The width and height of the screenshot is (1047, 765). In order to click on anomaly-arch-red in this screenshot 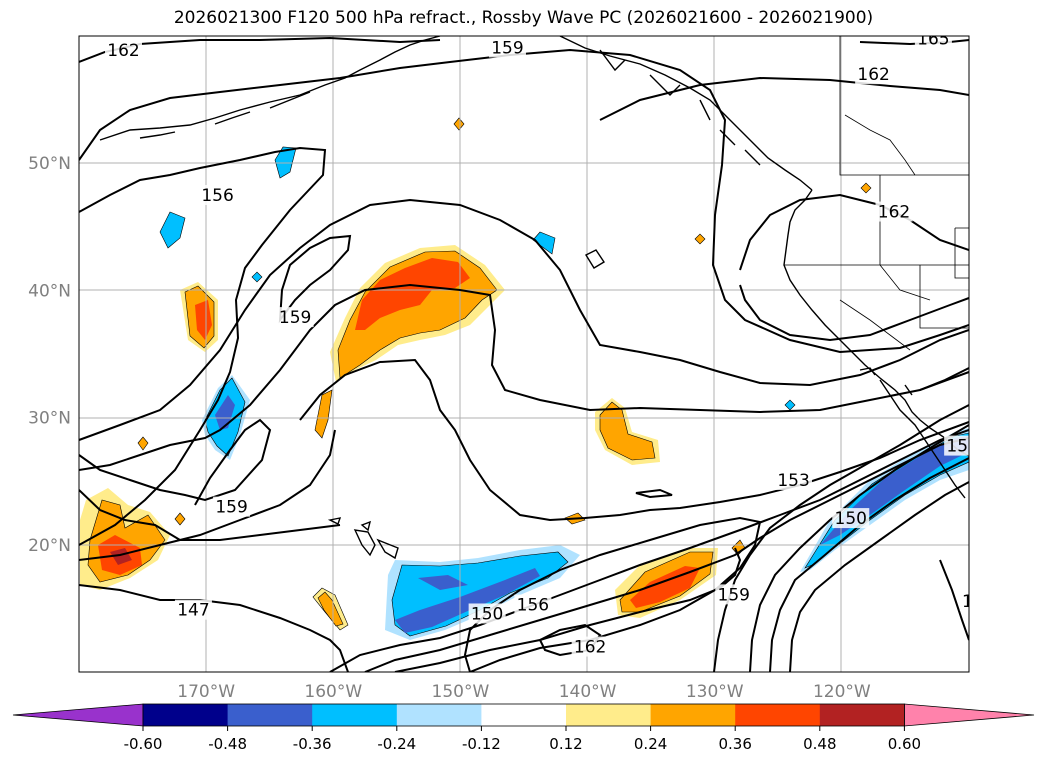, I will do `click(412, 294)`.